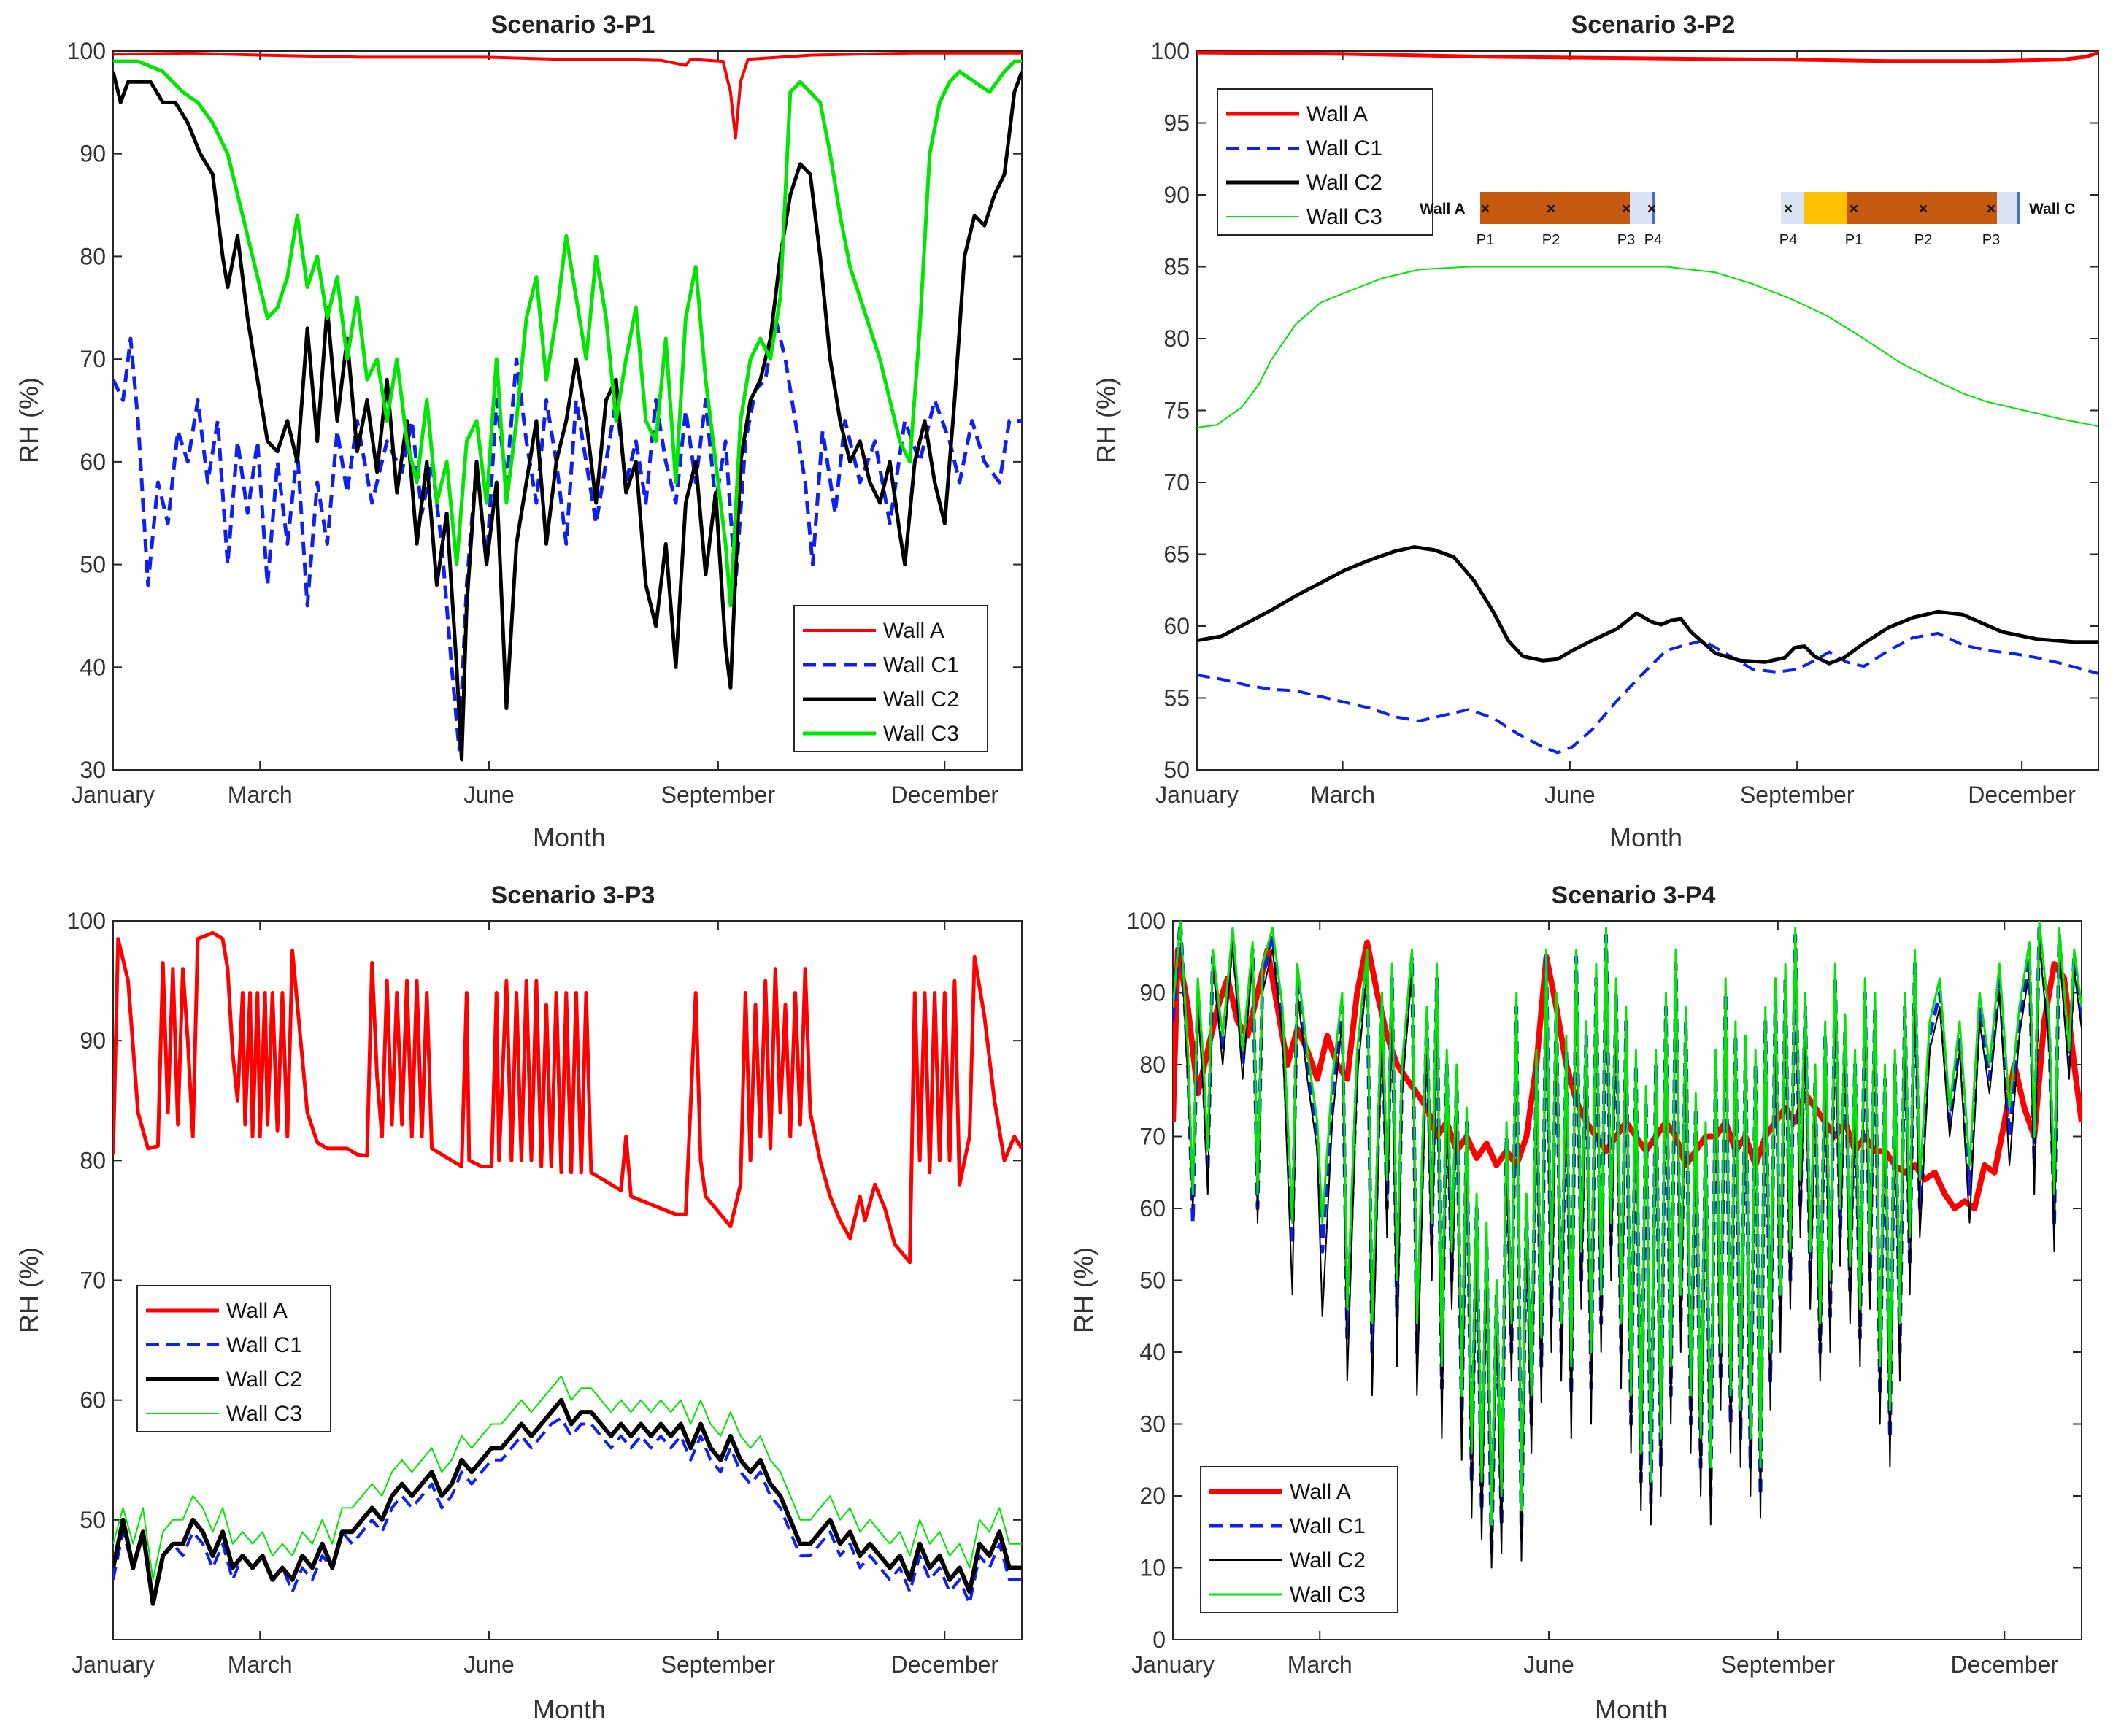 This screenshot has height=1736, width=2113. I want to click on inset-wall-c-label: Wall C, so click(2052, 209).